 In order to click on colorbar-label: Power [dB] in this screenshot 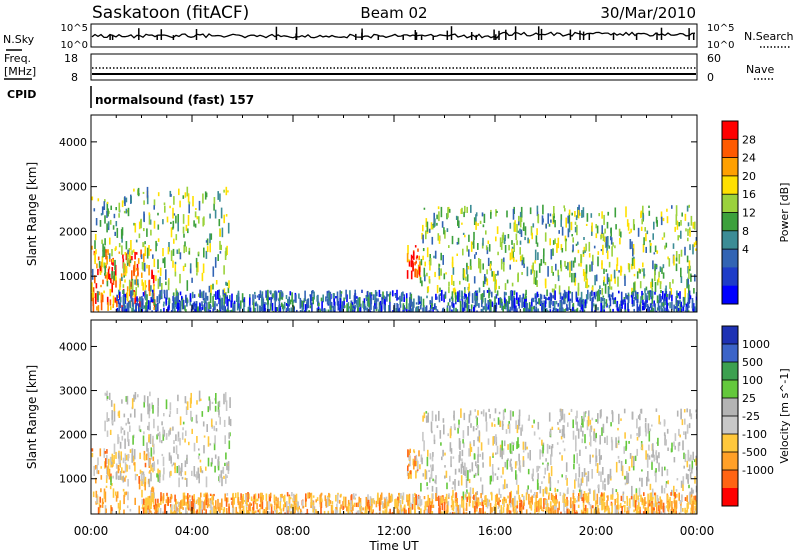, I will do `click(784, 213)`.